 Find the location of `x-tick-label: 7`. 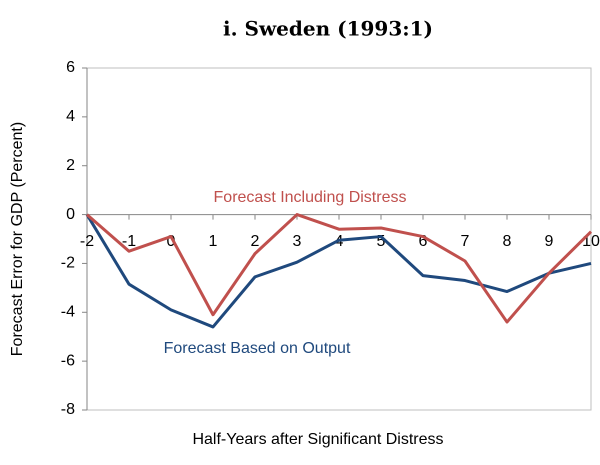

x-tick-label: 7 is located at coordinates (465, 241).